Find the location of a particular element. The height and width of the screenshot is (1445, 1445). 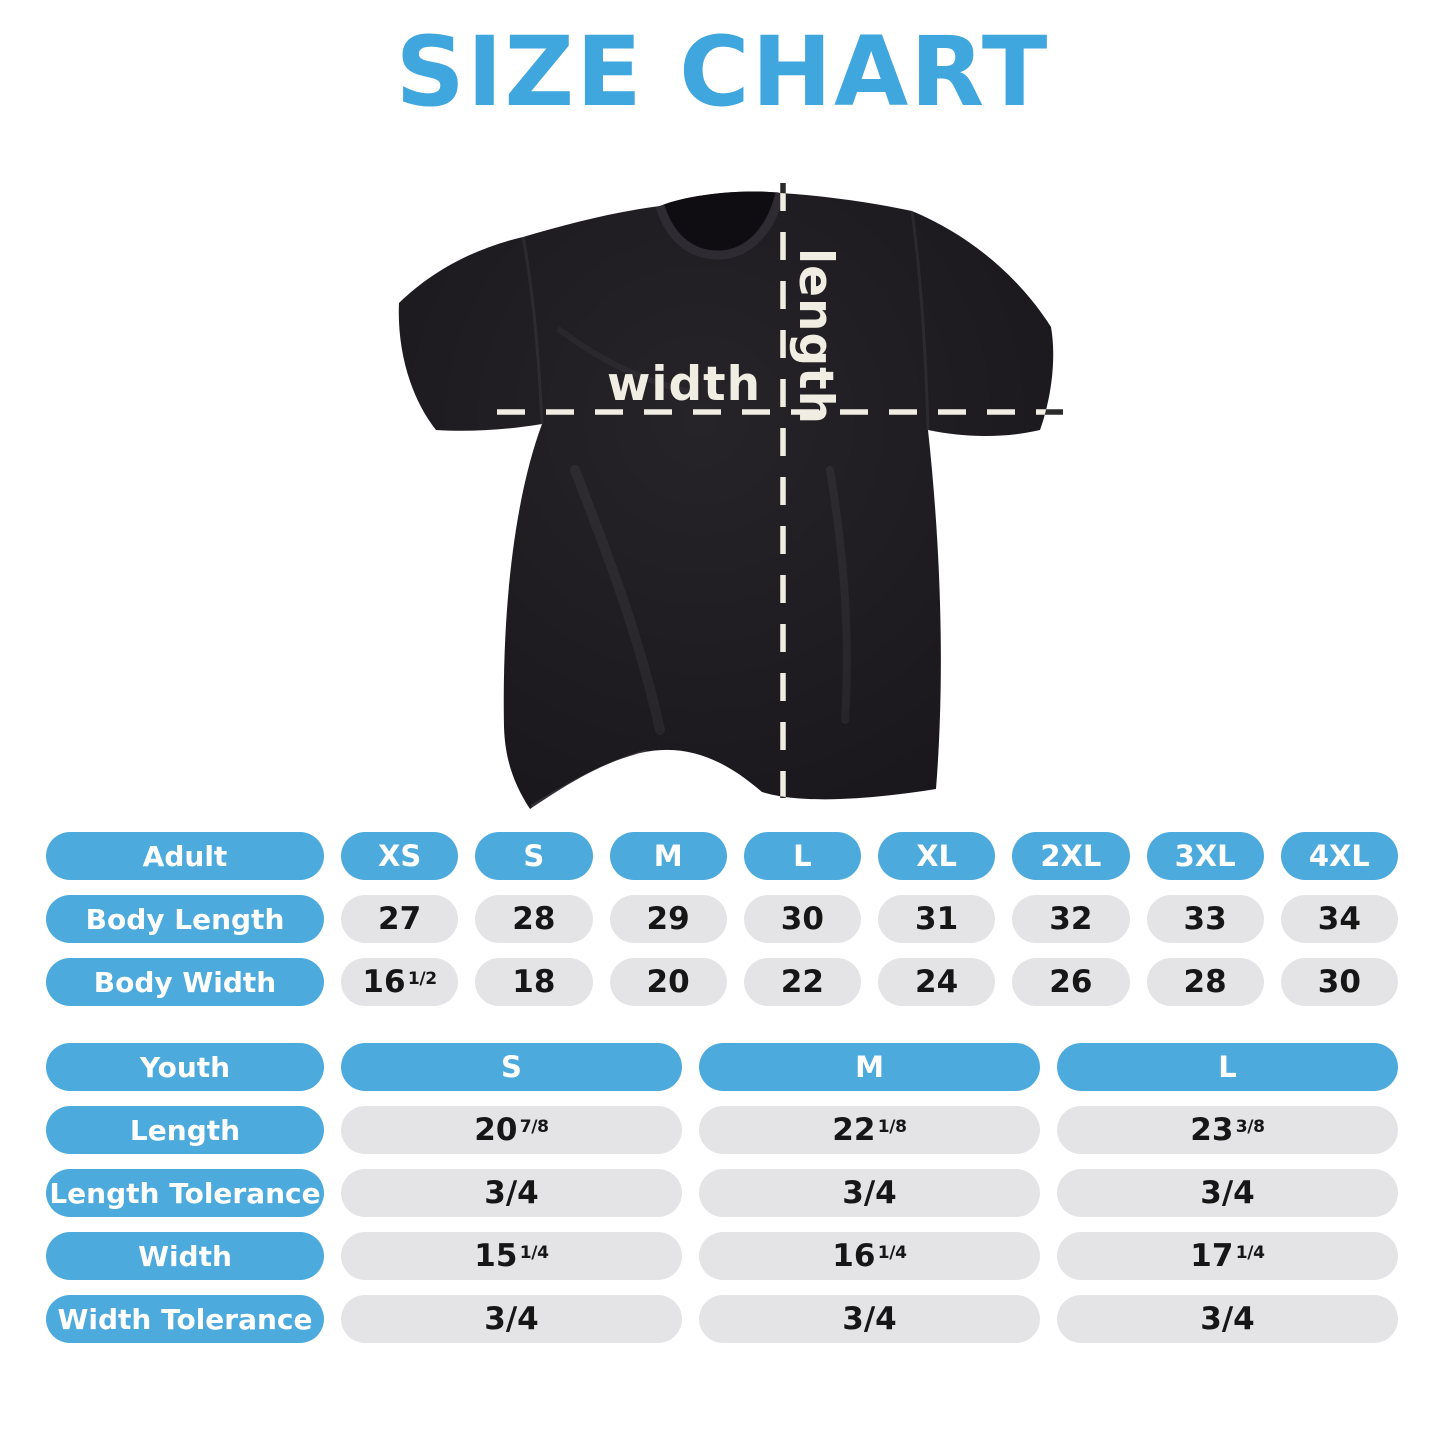

cell-body-width-2xl: 26 is located at coordinates (1071, 982).